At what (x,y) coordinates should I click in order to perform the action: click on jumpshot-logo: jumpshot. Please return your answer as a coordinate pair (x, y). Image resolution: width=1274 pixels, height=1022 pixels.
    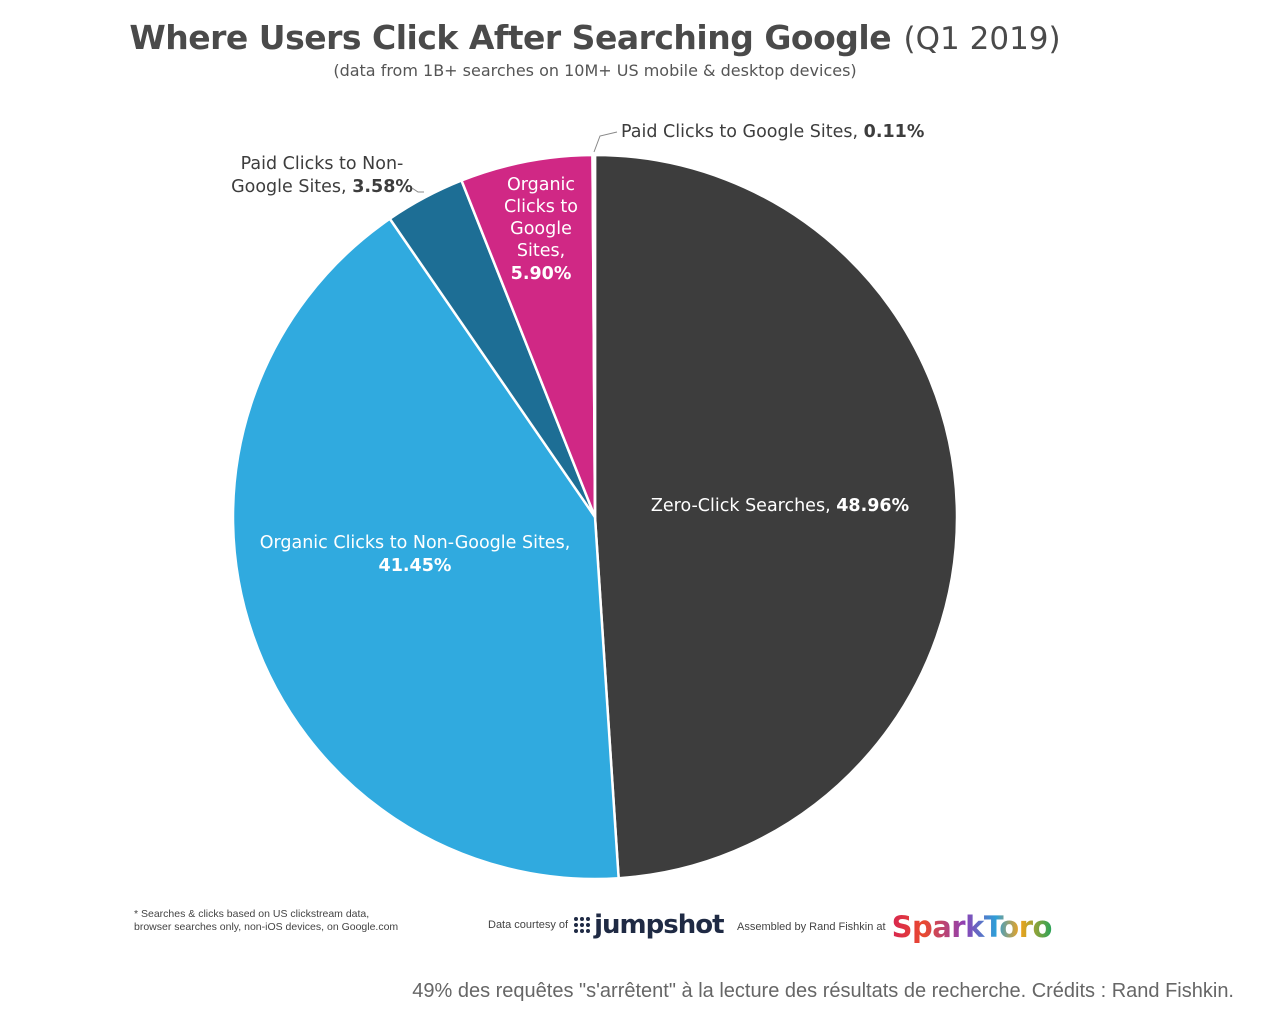
    Looking at the image, I should click on (649, 925).